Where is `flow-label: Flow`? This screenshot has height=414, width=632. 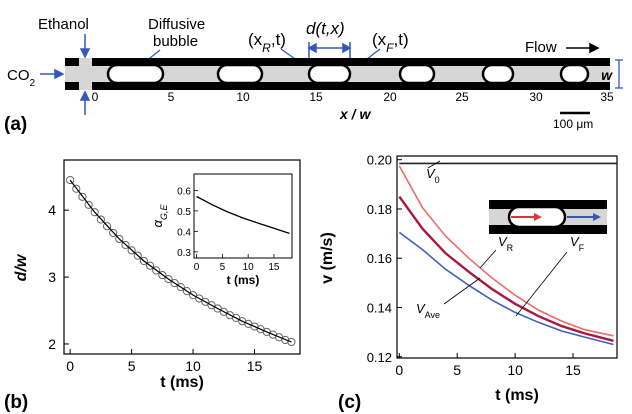
flow-label: Flow is located at coordinates (541, 47).